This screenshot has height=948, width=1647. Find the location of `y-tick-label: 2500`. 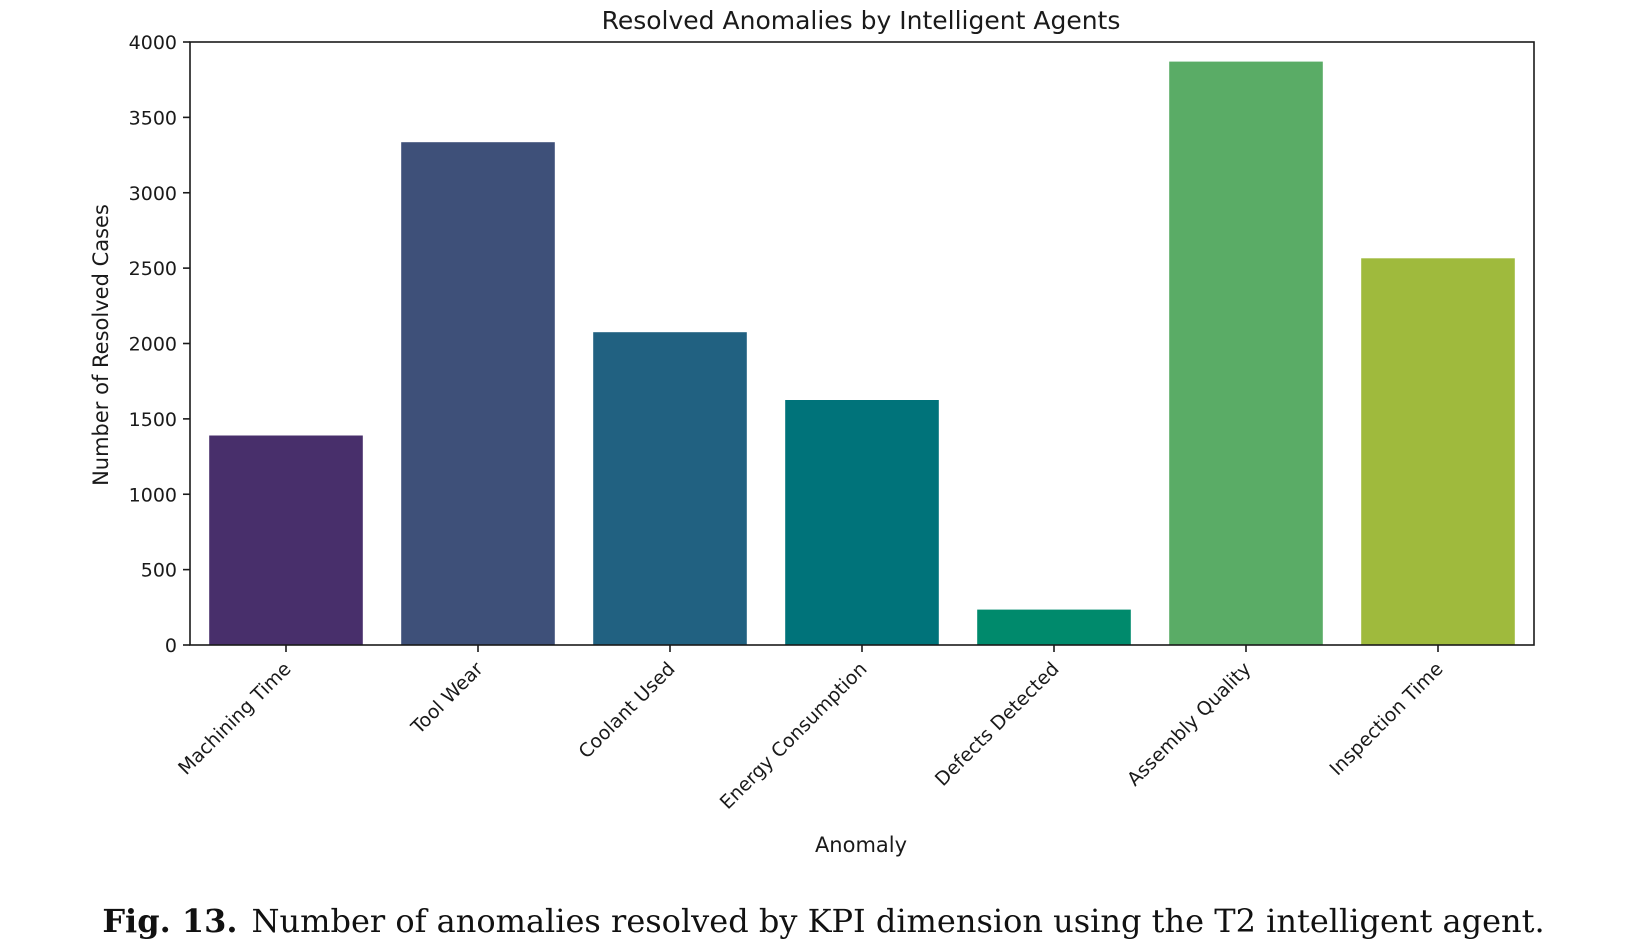

y-tick-label: 2500 is located at coordinates (153, 269).